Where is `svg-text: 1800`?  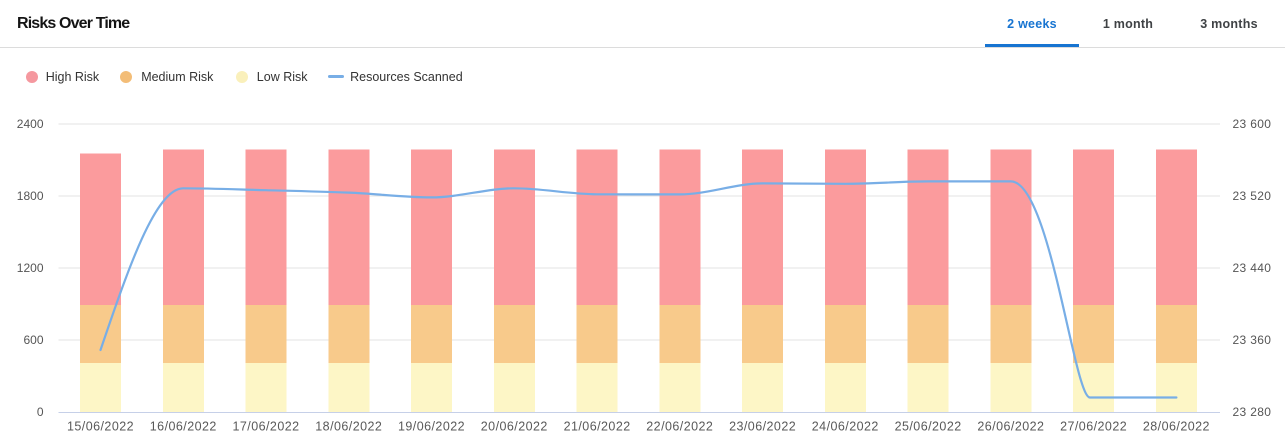 svg-text: 1800 is located at coordinates (30, 196).